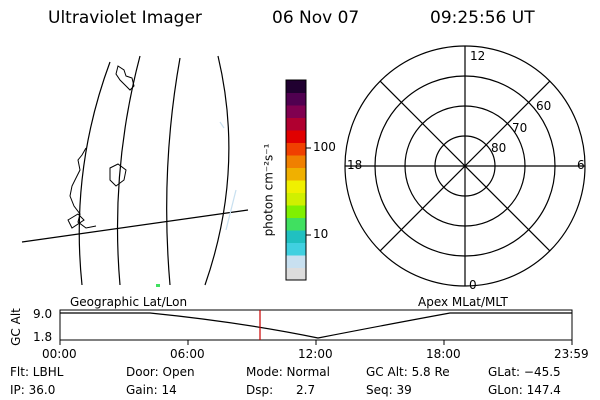 This screenshot has width=600, height=400. What do you see at coordinates (520, 128) in the screenshot?
I see `lat-label-70: 70` at bounding box center [520, 128].